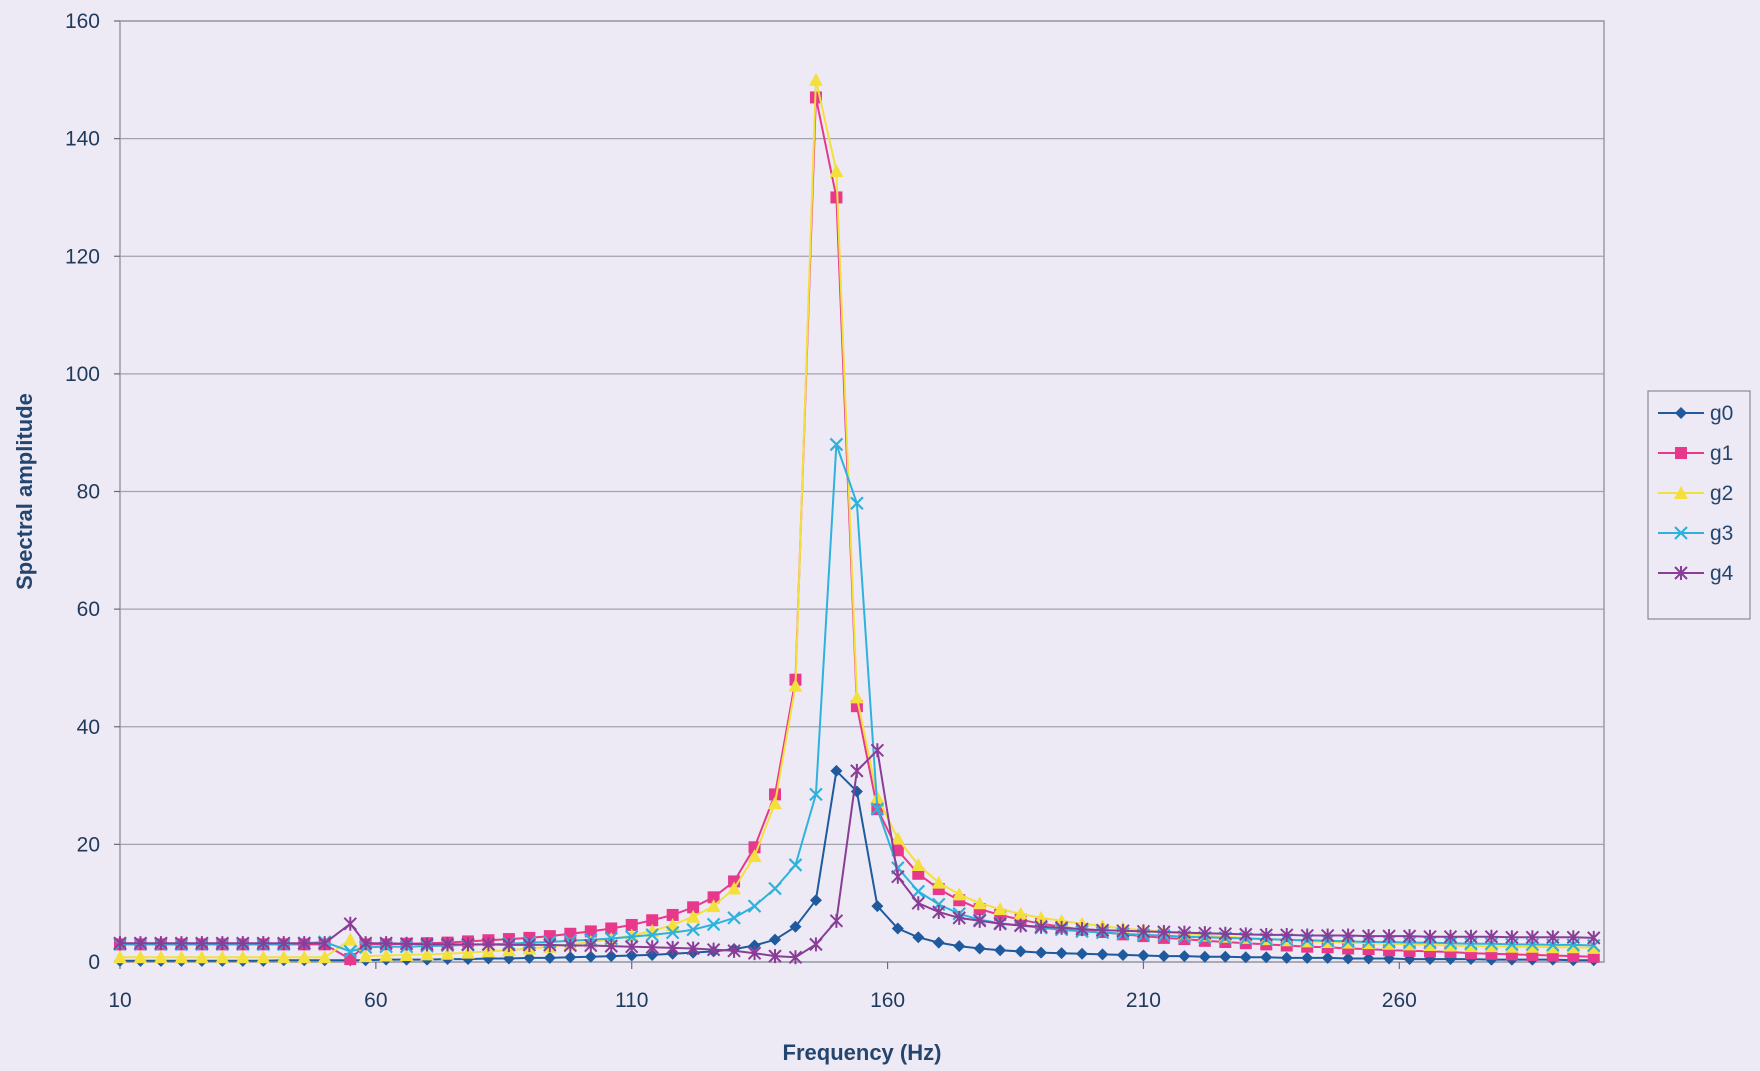 Image resolution: width=1760 pixels, height=1071 pixels. What do you see at coordinates (1696, 573) in the screenshot?
I see `legend-item-g4: g4` at bounding box center [1696, 573].